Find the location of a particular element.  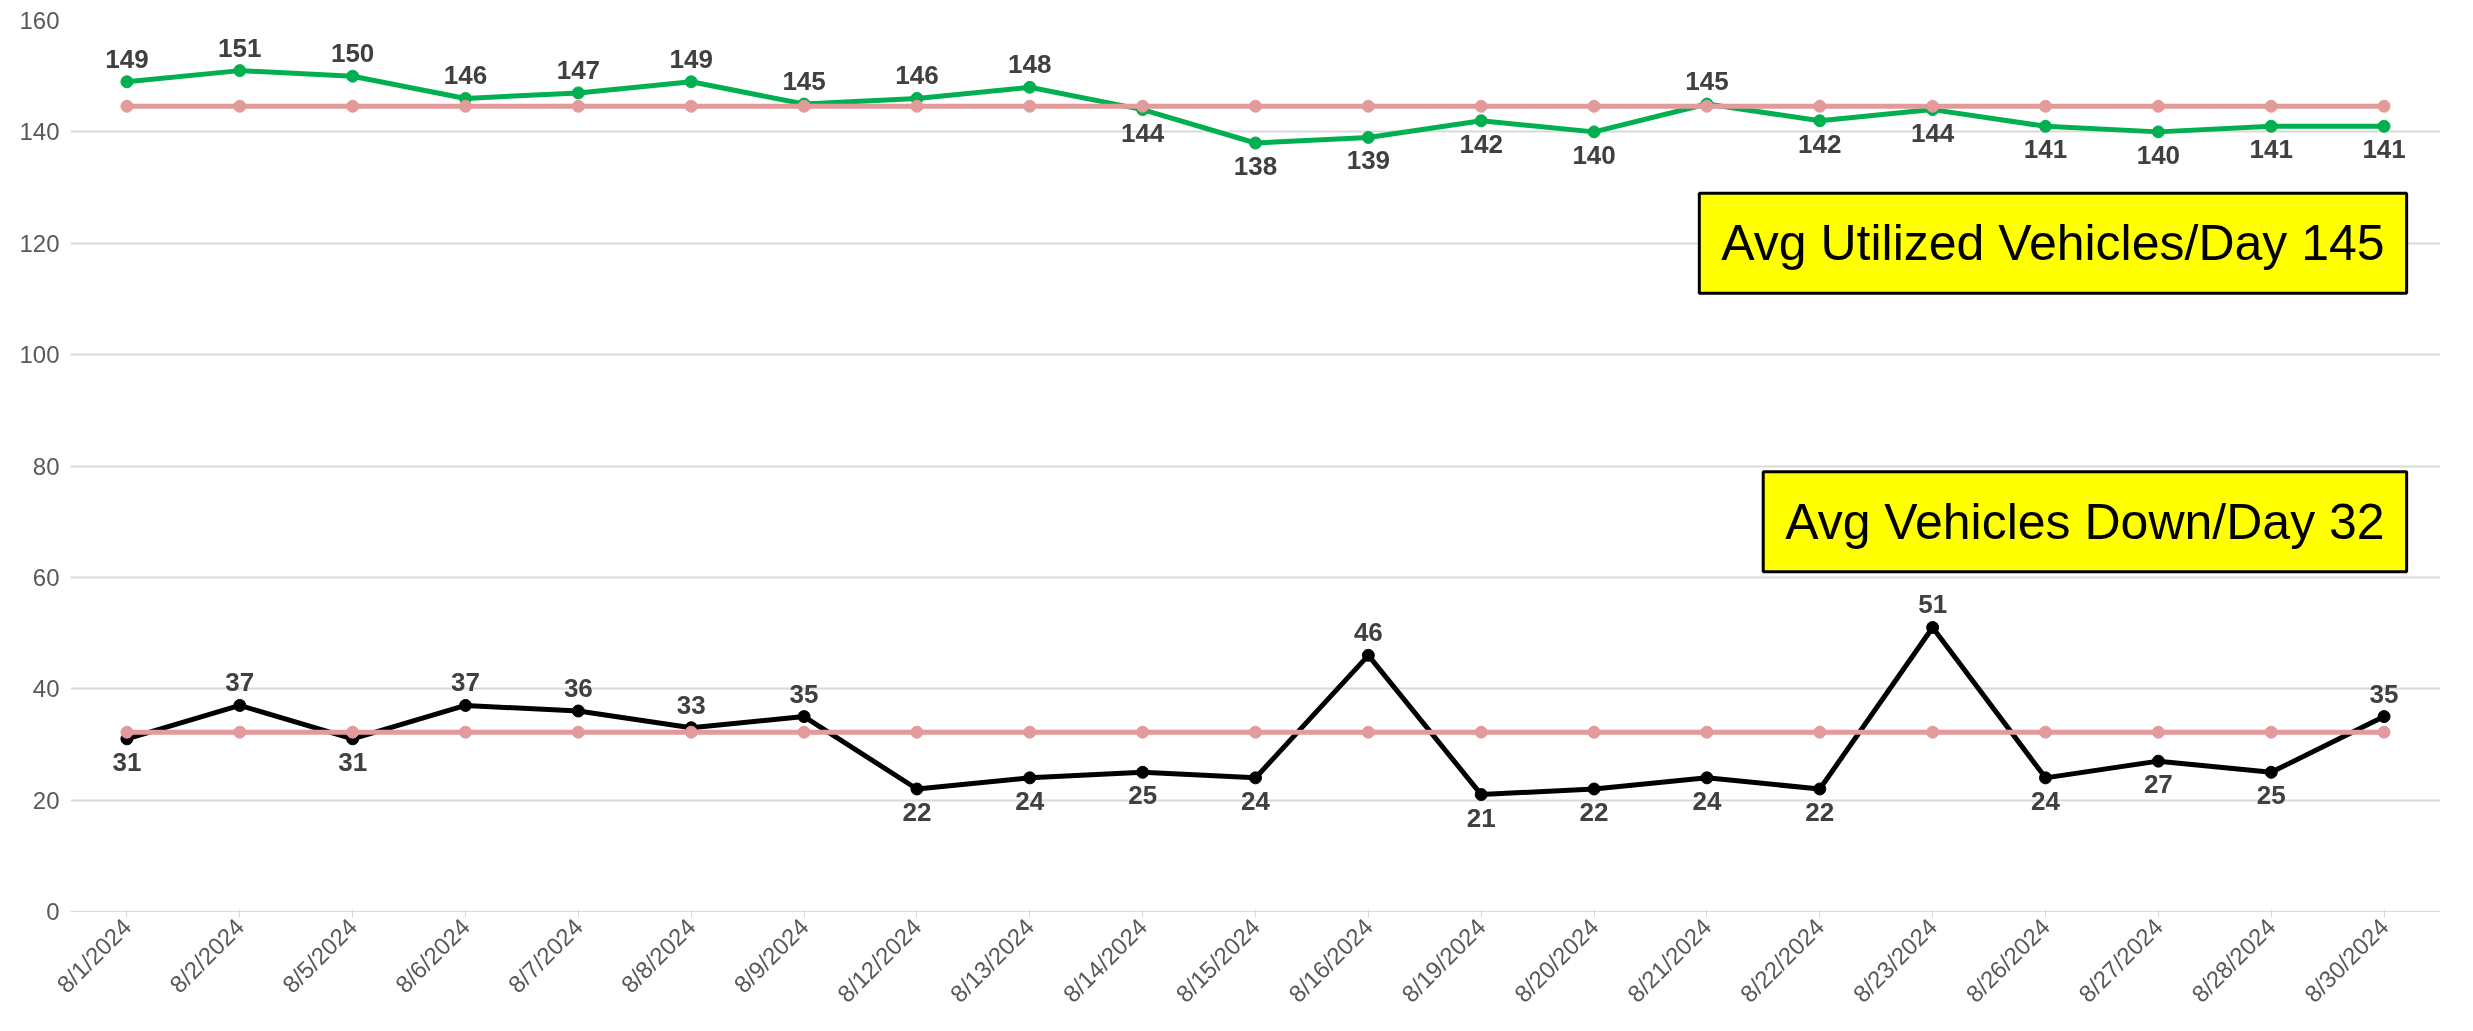

data-label: 35 is located at coordinates (2384, 693).